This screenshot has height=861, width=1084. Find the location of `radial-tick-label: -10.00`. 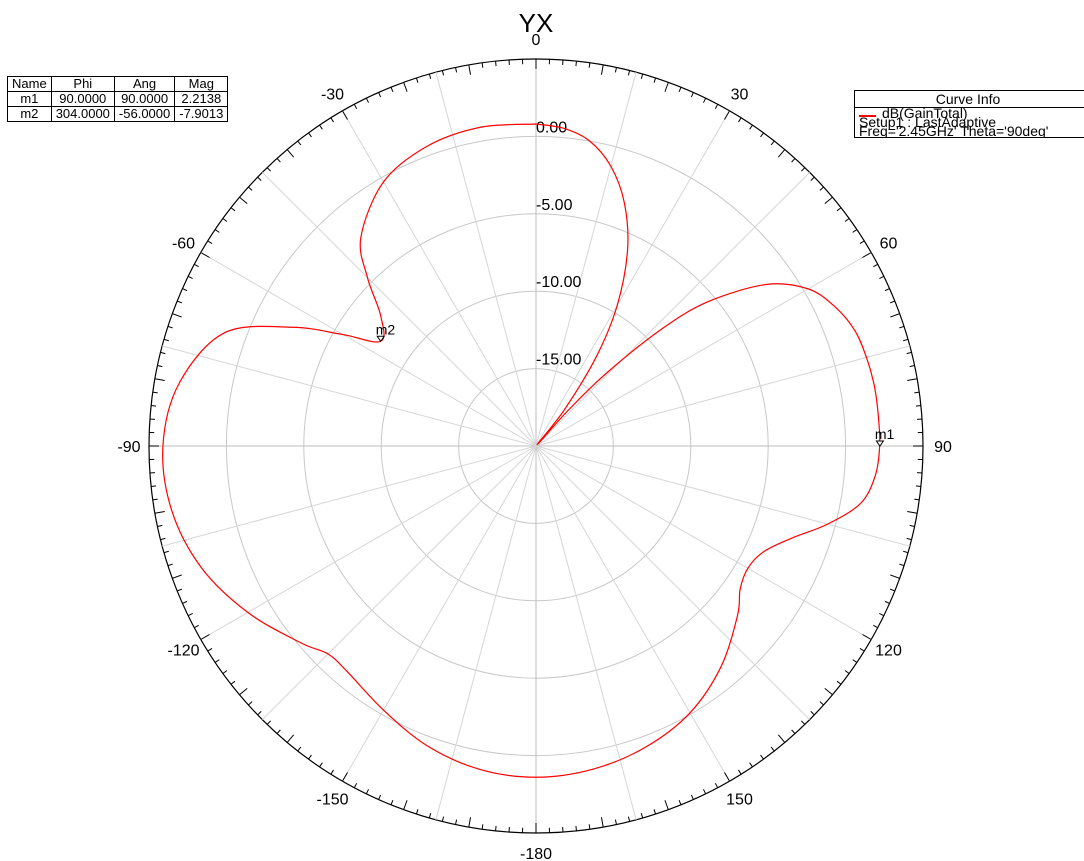

radial-tick-label: -10.00 is located at coordinates (558, 282).